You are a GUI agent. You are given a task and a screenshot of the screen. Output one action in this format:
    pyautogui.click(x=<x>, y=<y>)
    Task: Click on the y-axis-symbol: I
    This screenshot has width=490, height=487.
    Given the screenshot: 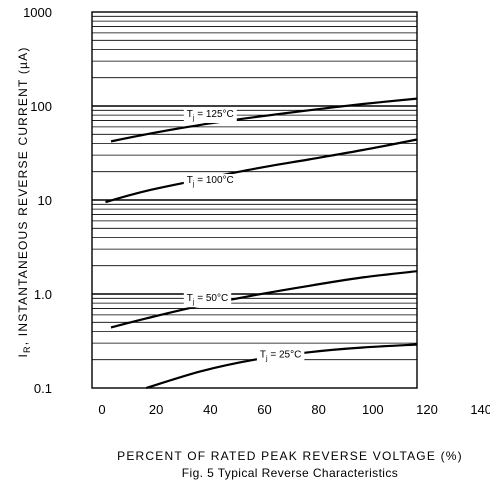 What is the action you would take?
    pyautogui.click(x=23, y=355)
    